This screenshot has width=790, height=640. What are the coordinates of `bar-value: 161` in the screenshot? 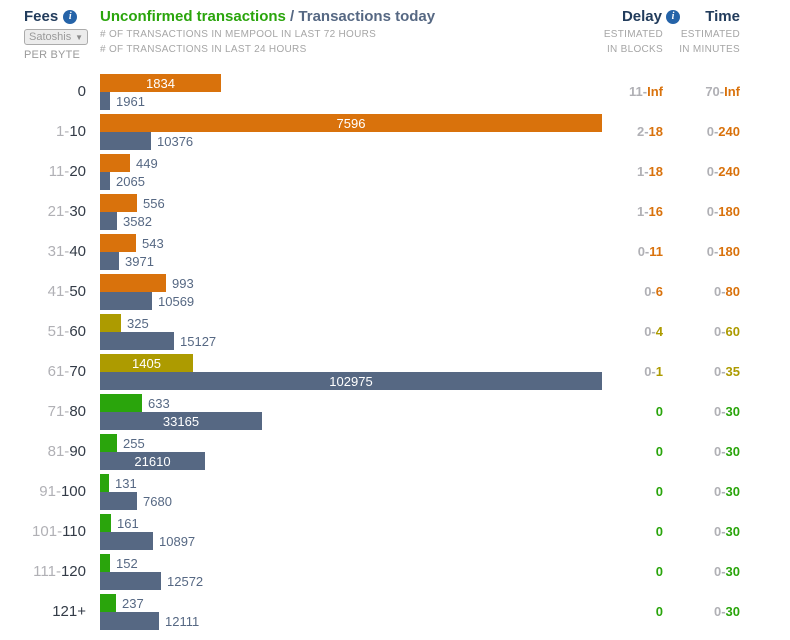 It's located at (128, 523).